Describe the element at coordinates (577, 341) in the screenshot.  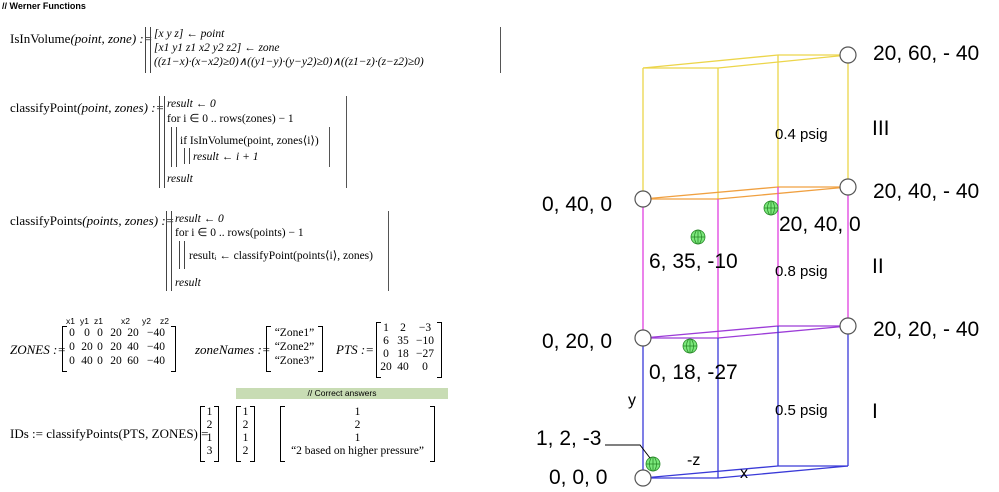
I see `label-corner-0-20-0: 0, 20, 0` at that location.